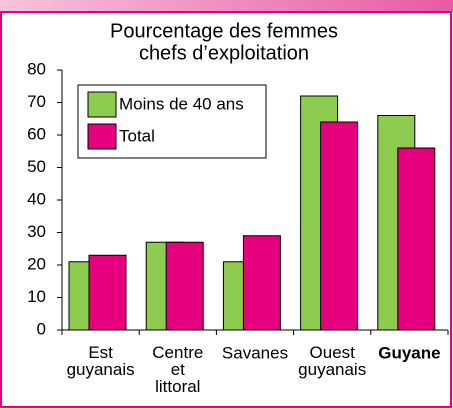 Image resolution: width=453 pixels, height=408 pixels. Describe the element at coordinates (41, 328) in the screenshot. I see `y-tick-label: 0` at that location.